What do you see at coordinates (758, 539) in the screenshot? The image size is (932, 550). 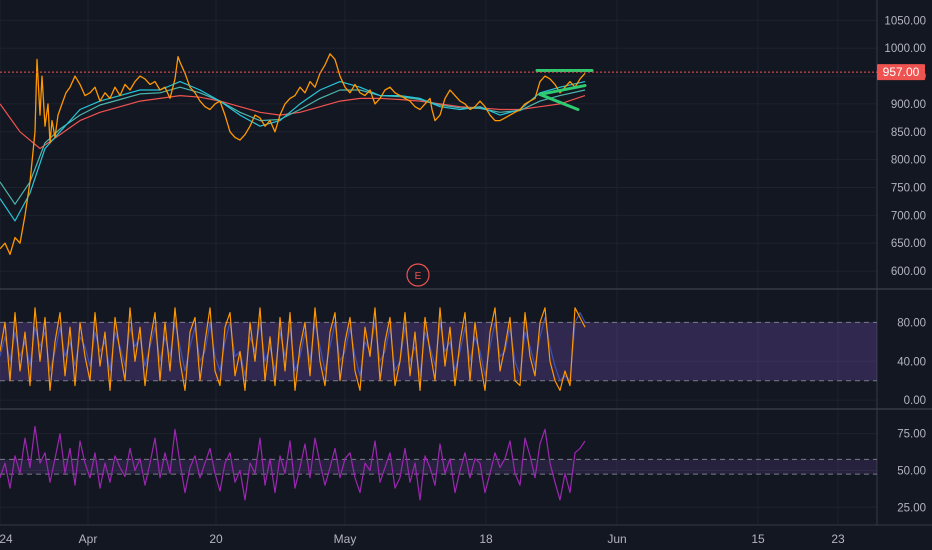 I see `x-tick-label: 15` at bounding box center [758, 539].